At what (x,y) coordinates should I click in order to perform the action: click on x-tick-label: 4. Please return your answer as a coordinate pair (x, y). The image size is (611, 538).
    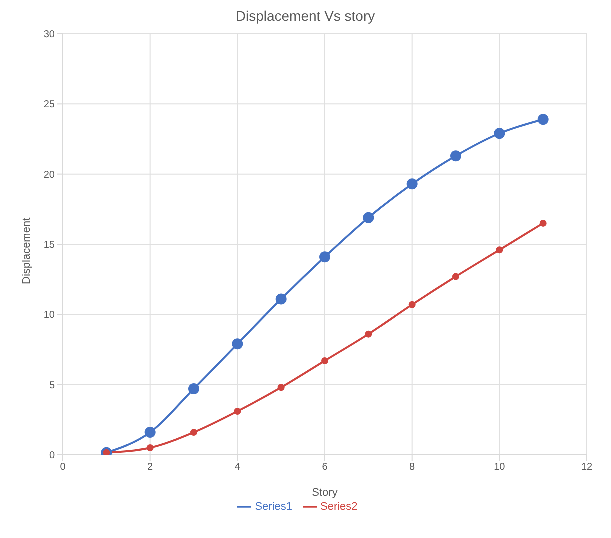
    Looking at the image, I should click on (237, 468).